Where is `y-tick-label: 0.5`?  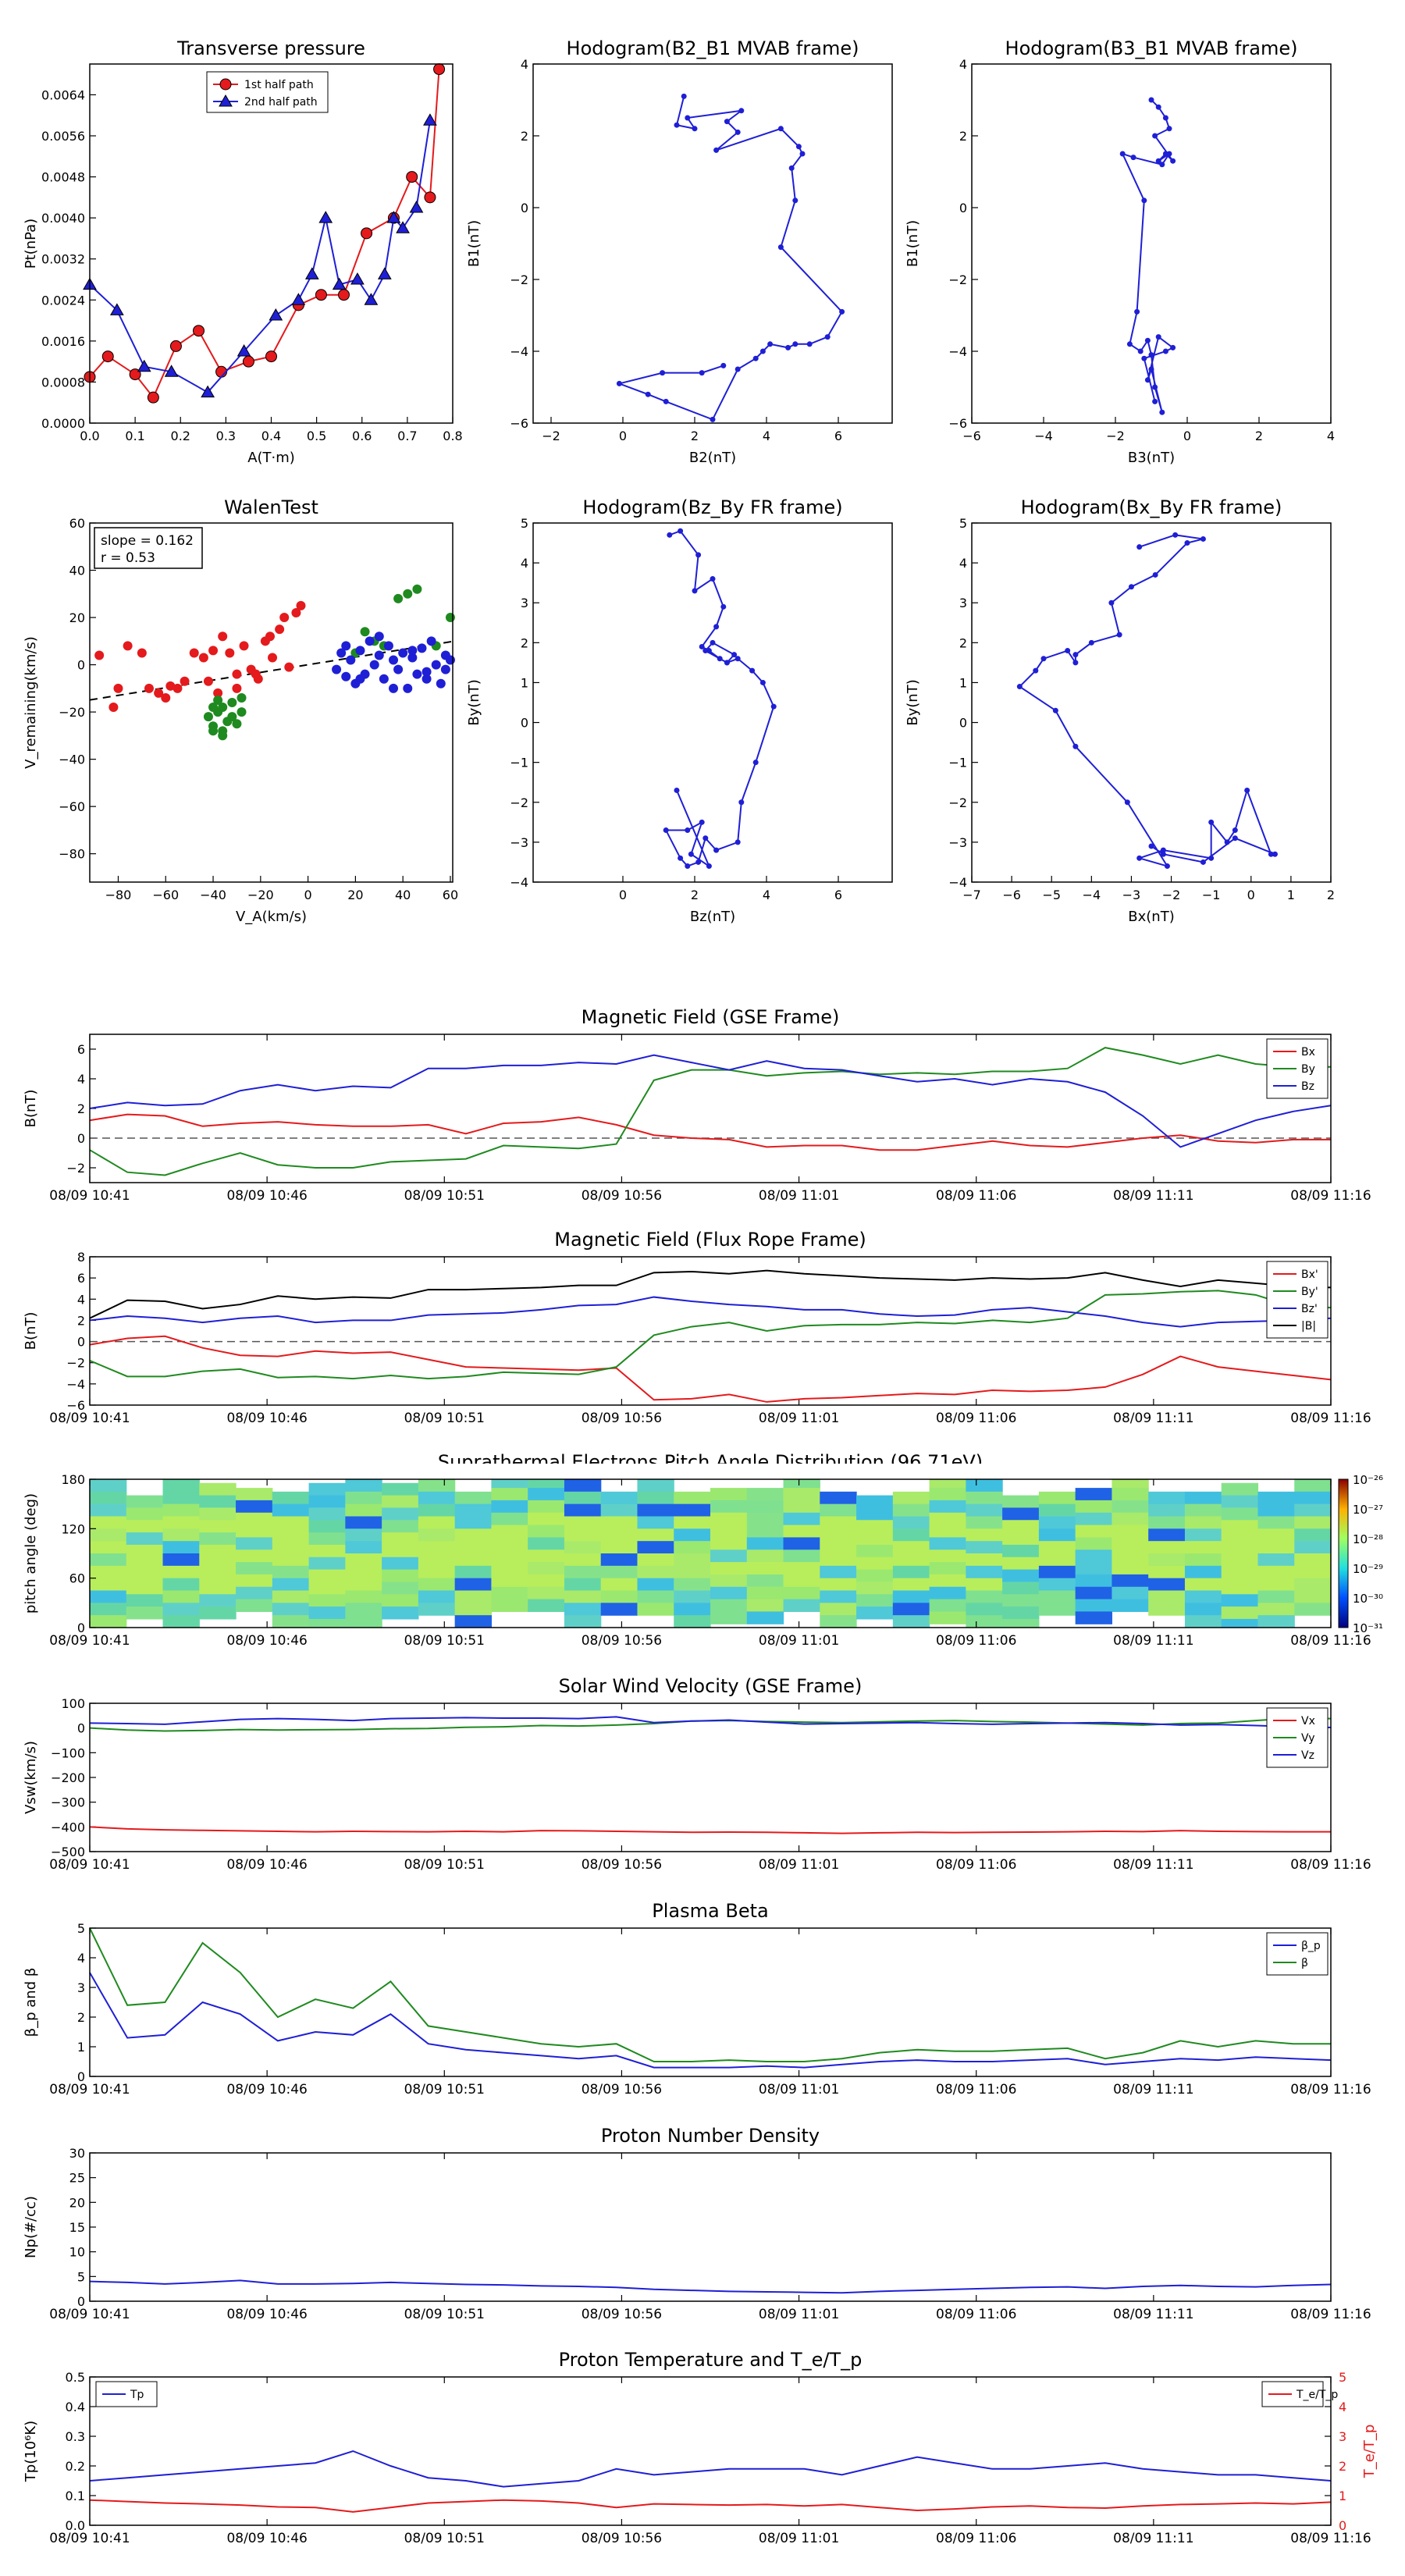 y-tick-label: 0.5 is located at coordinates (76, 2377).